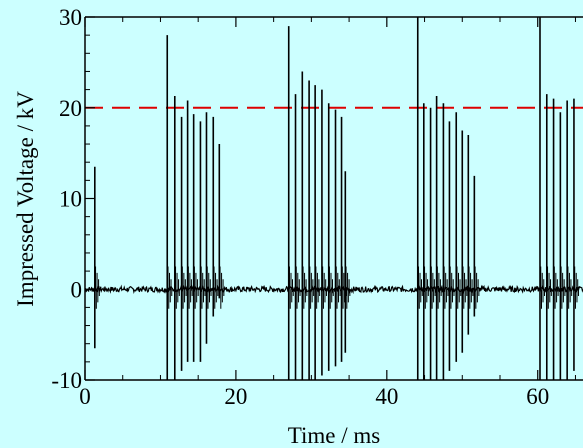 This screenshot has width=583, height=448. I want to click on y-tick-label: 30, so click(70, 17).